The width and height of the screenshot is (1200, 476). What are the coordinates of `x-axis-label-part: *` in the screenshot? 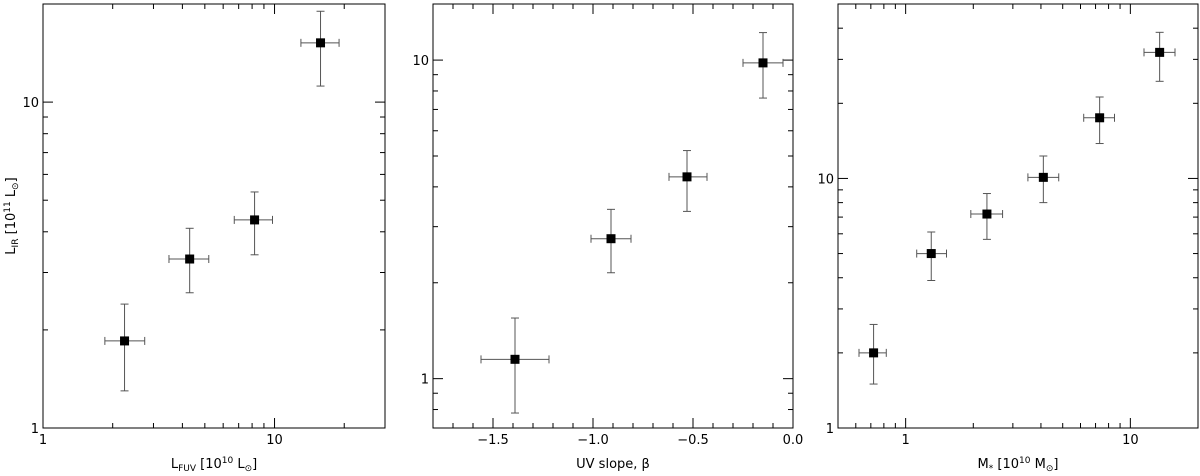 It's located at (991, 468).